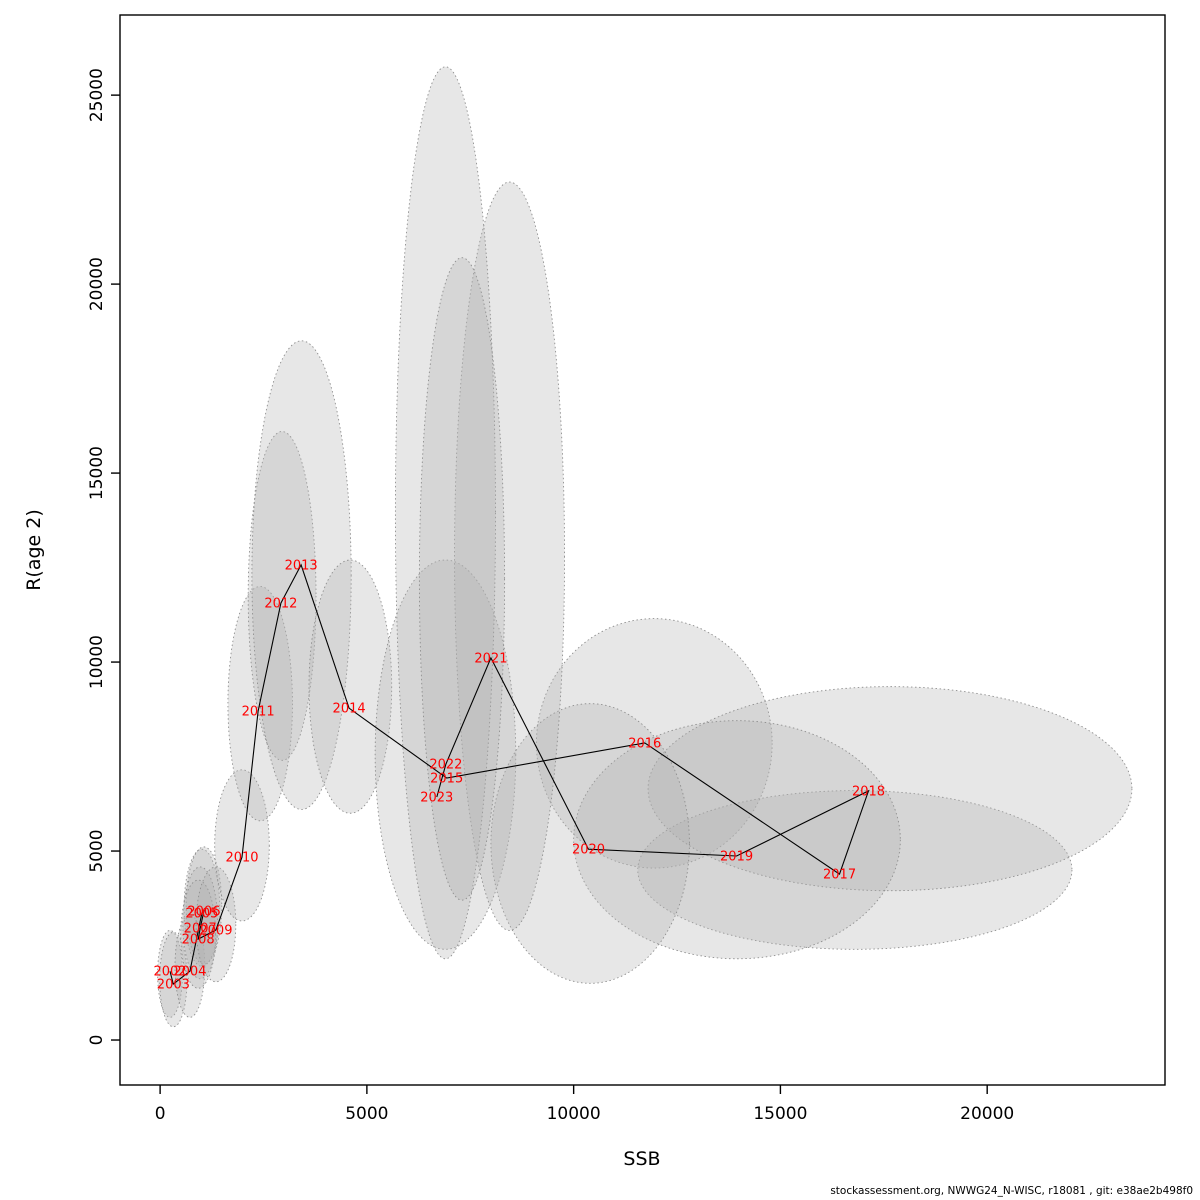 Image resolution: width=1200 pixels, height=1200 pixels. I want to click on year-label-2009: 2009, so click(215, 931).